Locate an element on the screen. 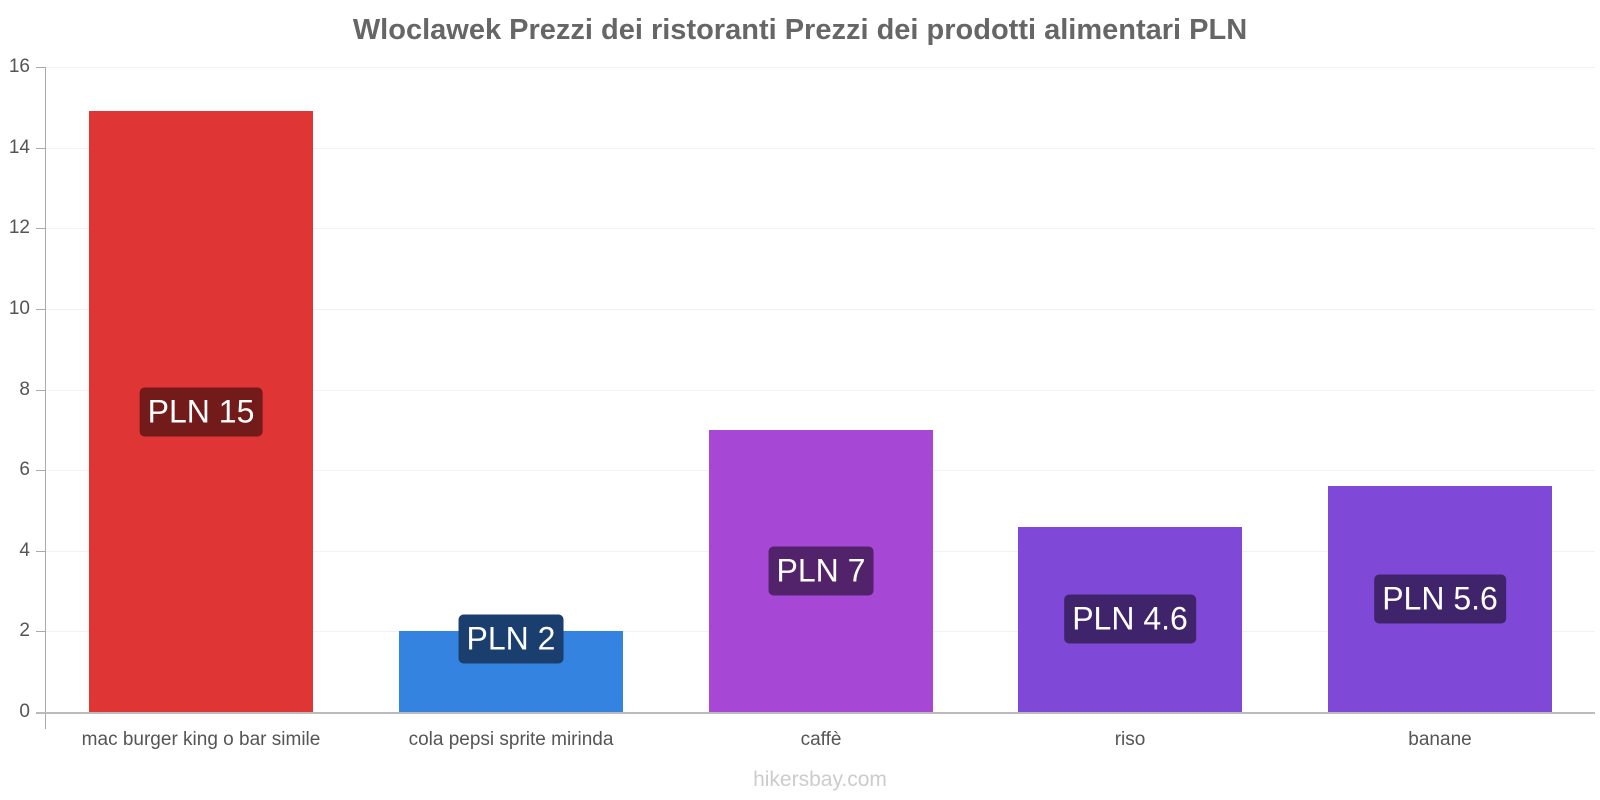 This screenshot has width=1600, height=800. x-tick-label: banane is located at coordinates (1440, 739).